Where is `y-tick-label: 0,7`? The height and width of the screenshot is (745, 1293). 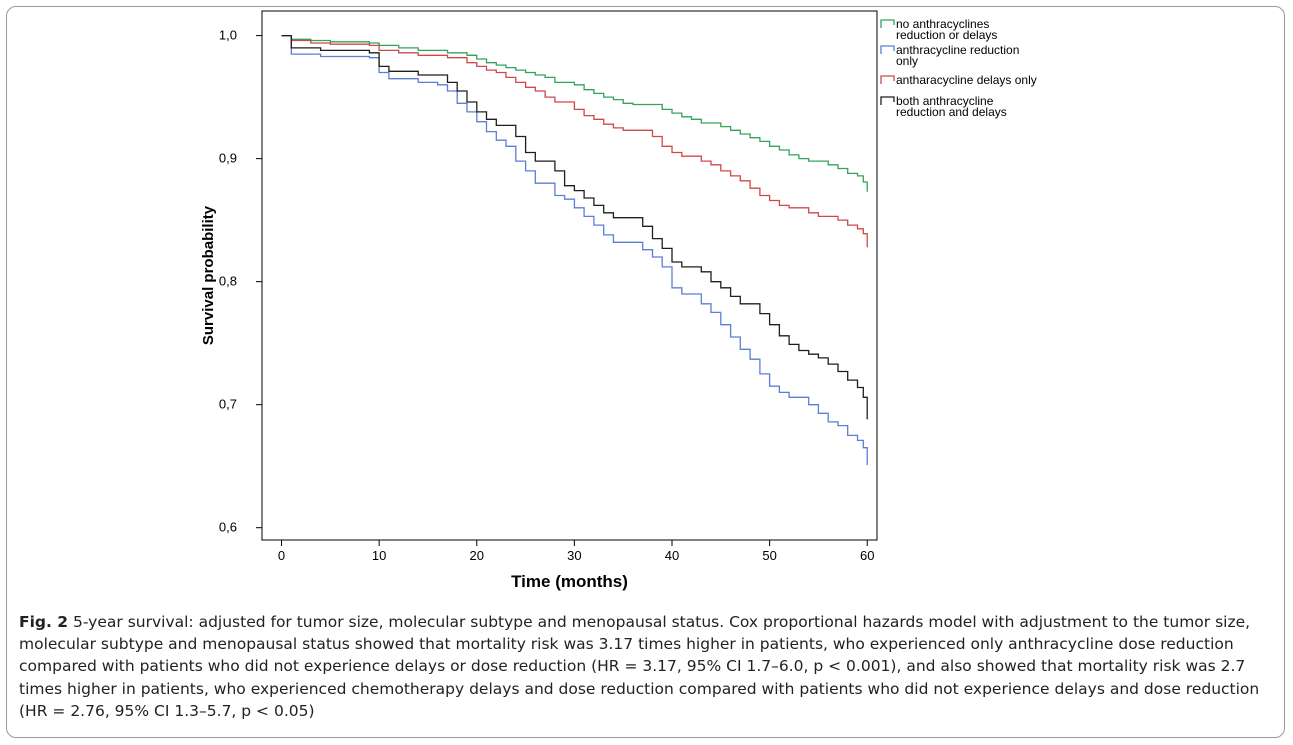 y-tick-label: 0,7 is located at coordinates (228, 404).